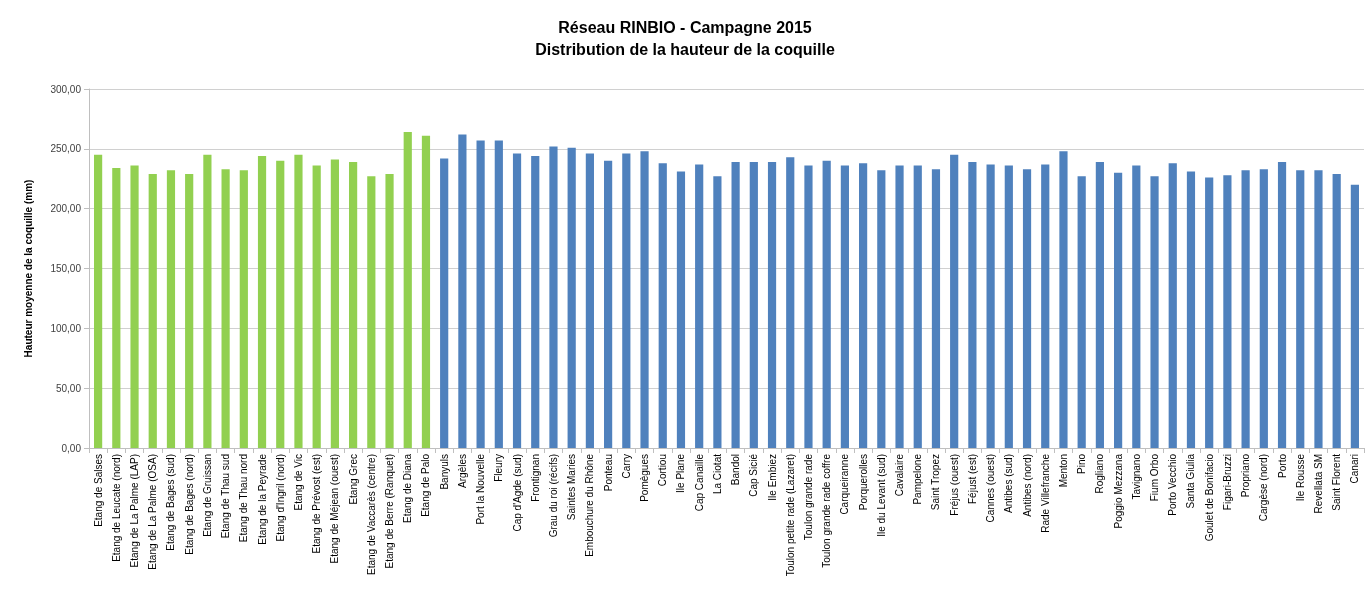 Image resolution: width=1370 pixels, height=595 pixels. What do you see at coordinates (66, 209) in the screenshot?
I see `y-tick-label: 200,00` at bounding box center [66, 209].